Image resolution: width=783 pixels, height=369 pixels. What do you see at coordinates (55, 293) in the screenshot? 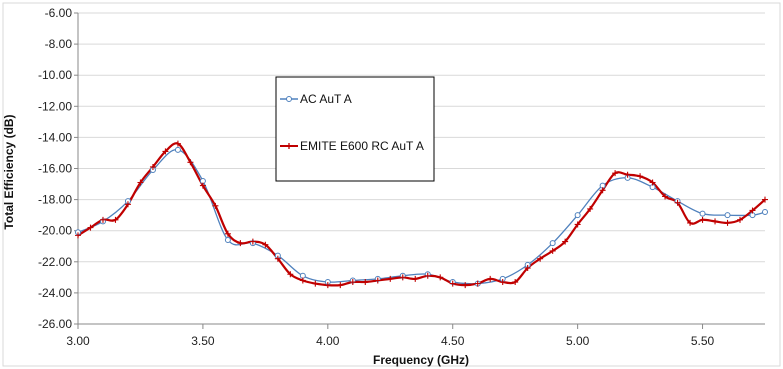
I see `y-tick-label: -24.00` at bounding box center [55, 293].